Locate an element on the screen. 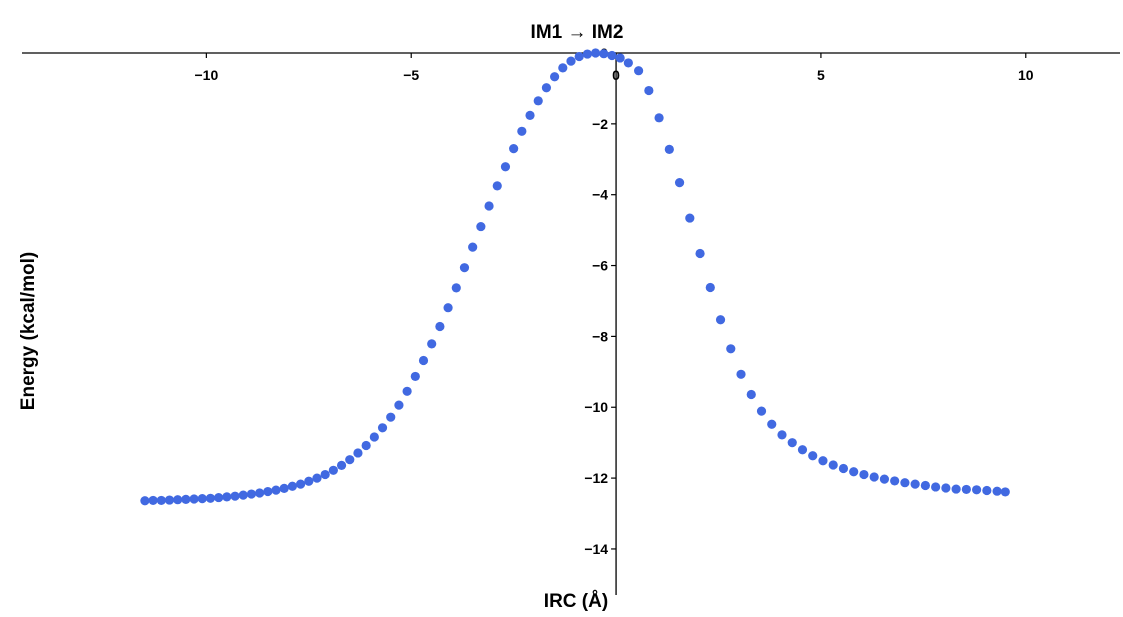 The image size is (1123, 617). y-tick-label: −12 is located at coordinates (596, 478).